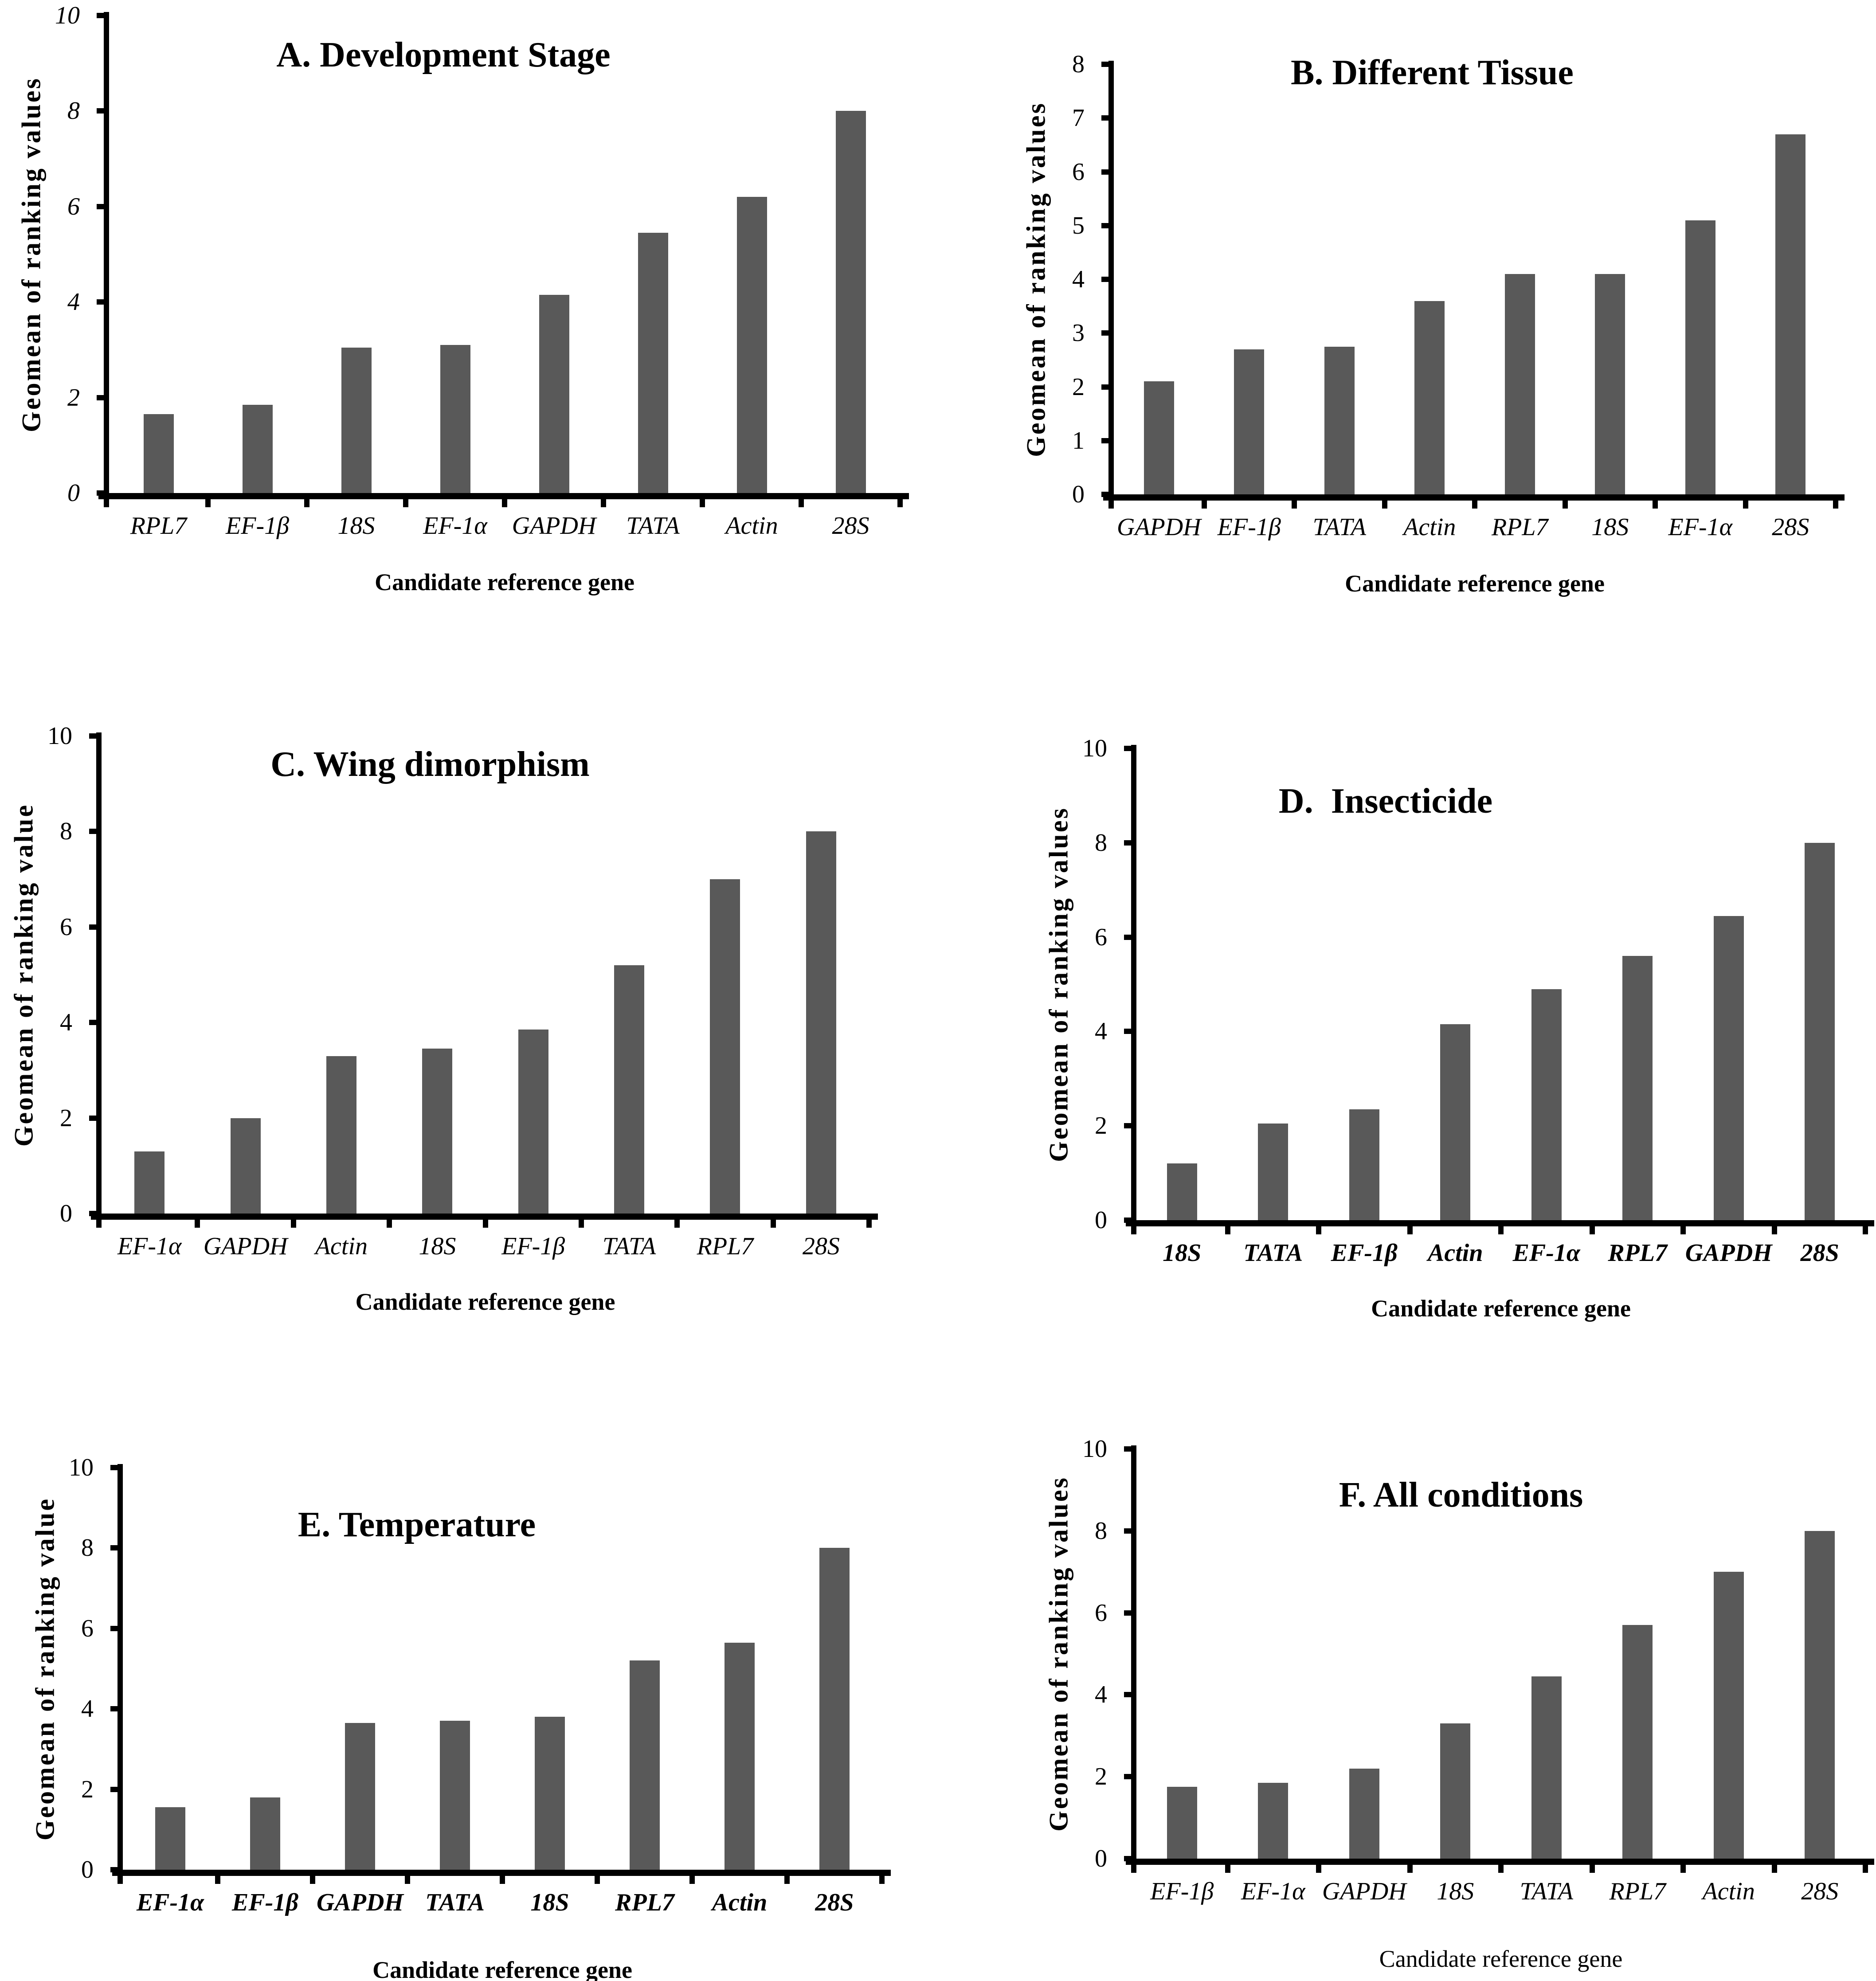  Describe the element at coordinates (1249, 527) in the screenshot. I see `x-category-label: EF-1β` at that location.